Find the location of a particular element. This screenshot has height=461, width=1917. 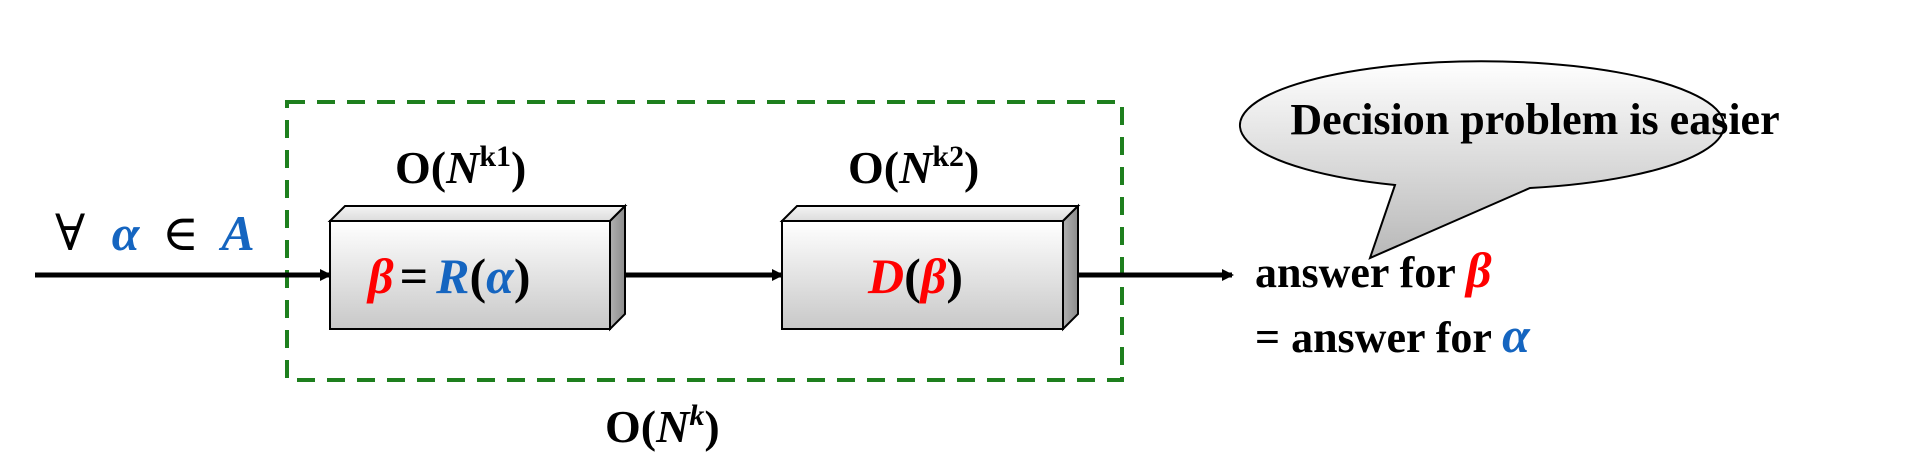

reduction-box is located at coordinates (477, 267).